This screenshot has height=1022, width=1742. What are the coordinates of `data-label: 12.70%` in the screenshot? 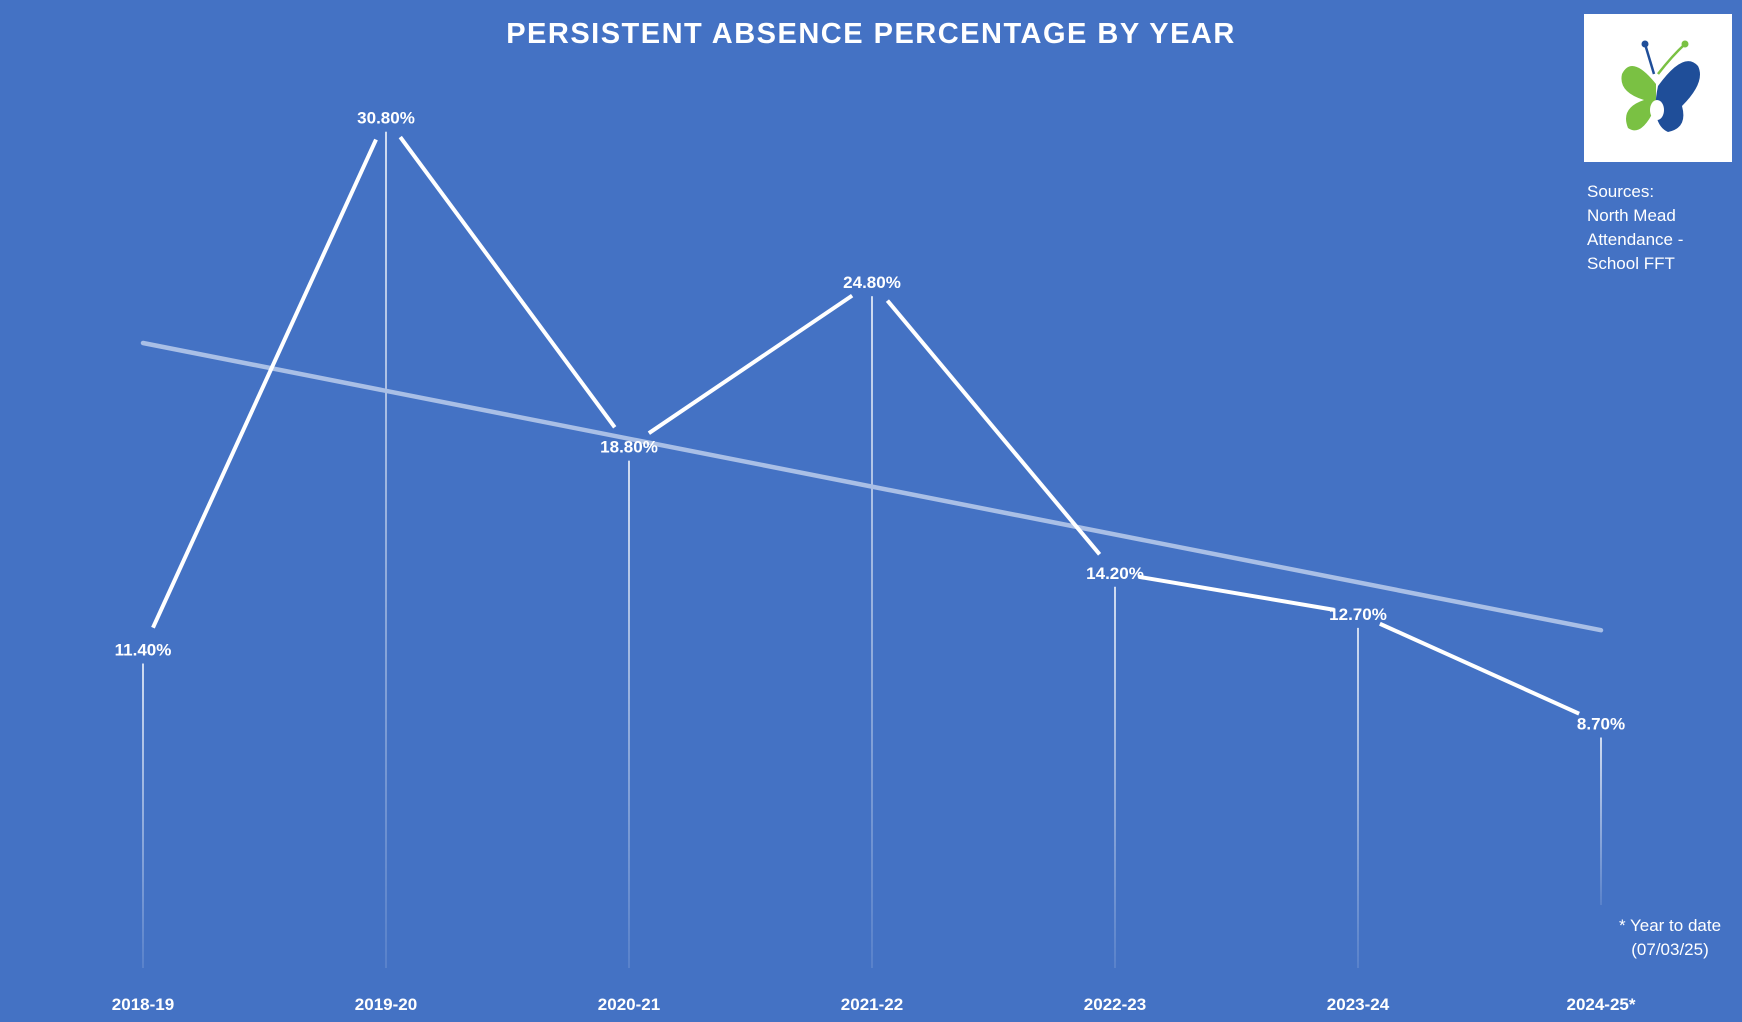 It's located at (1358, 614).